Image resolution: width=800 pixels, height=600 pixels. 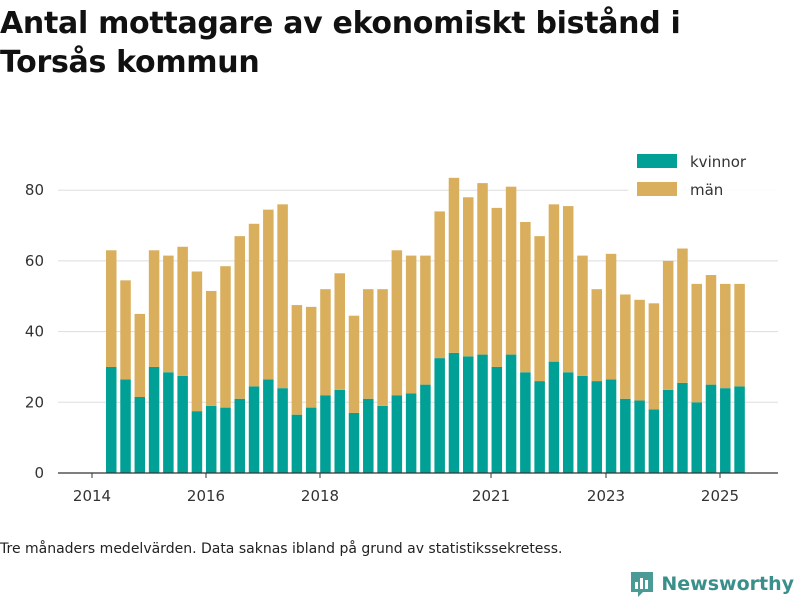 What do you see at coordinates (642, 584) in the screenshot?
I see `bar-chart-logo-icon` at bounding box center [642, 584].